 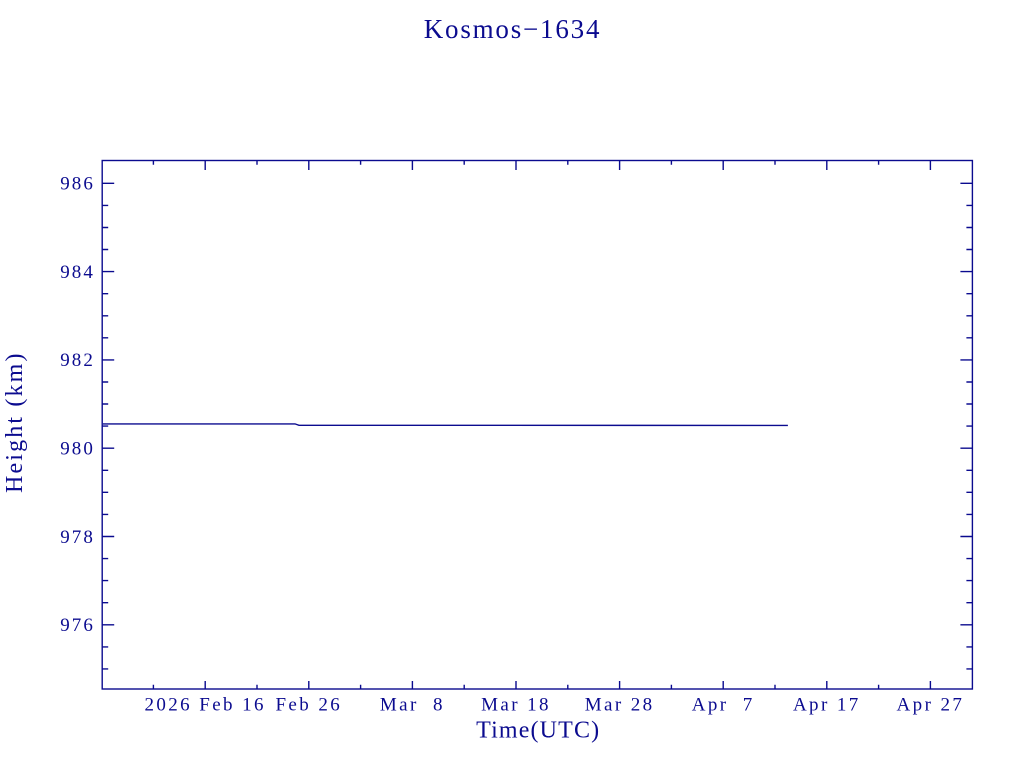 What do you see at coordinates (827, 705) in the screenshot?
I see `svg-text: Apr 17` at bounding box center [827, 705].